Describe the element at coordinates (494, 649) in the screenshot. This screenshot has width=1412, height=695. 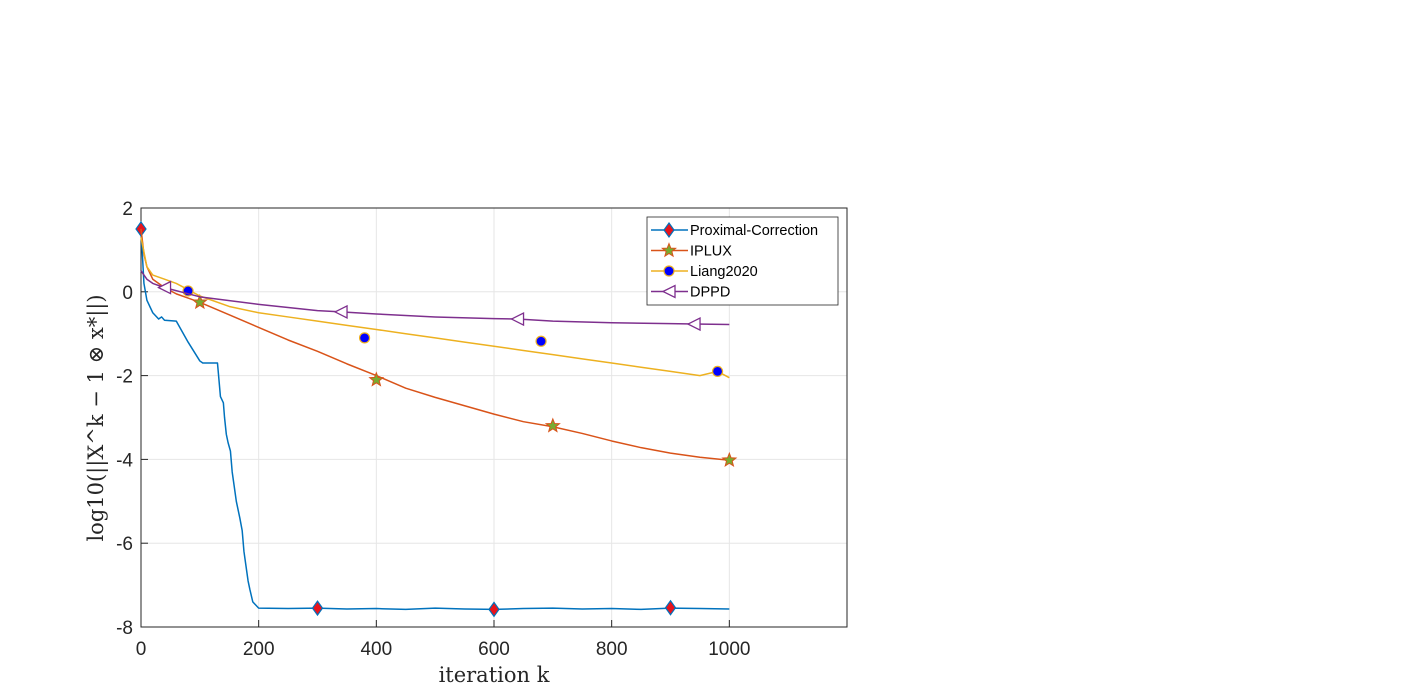
I see `x-tick-label: 600` at that location.